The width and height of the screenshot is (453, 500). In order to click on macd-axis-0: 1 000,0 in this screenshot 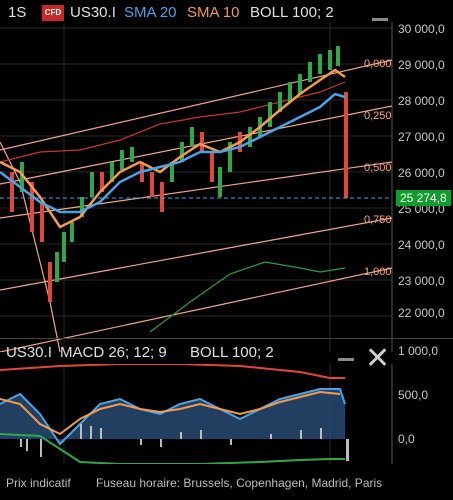, I will do `click(418, 351)`.